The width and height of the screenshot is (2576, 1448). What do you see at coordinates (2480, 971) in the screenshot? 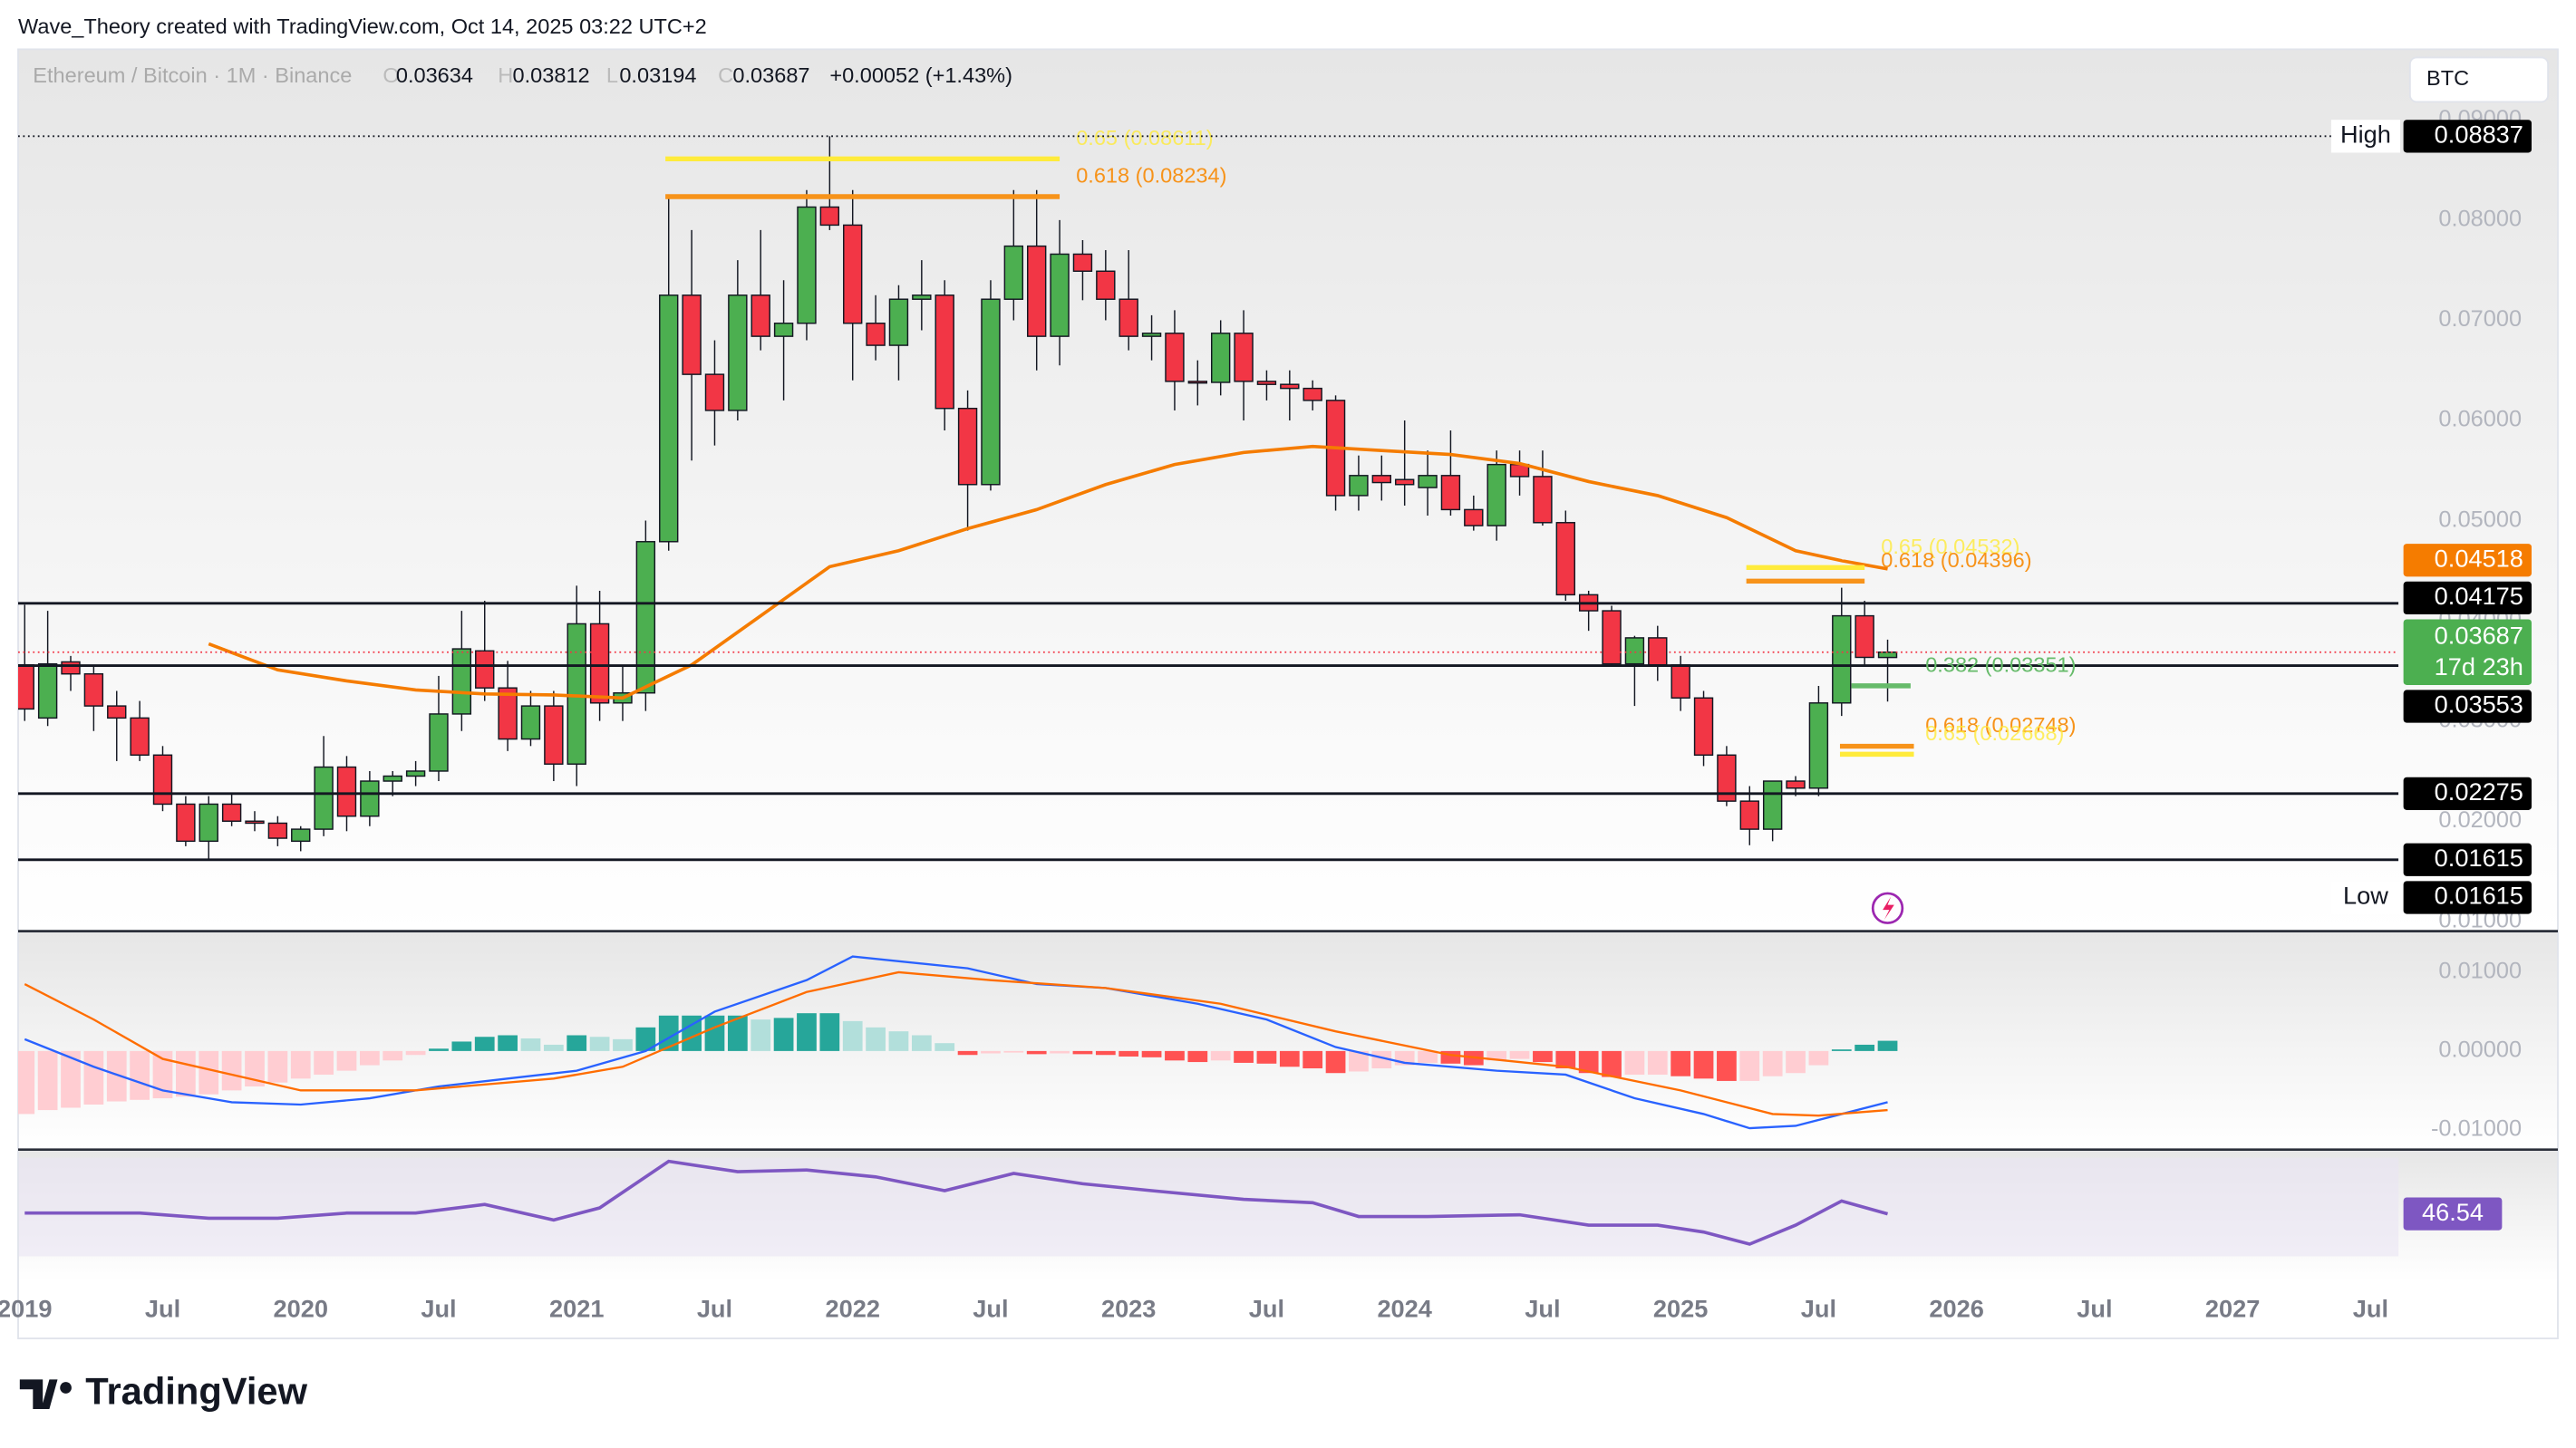
I see `y-tick-label: 0.01000` at bounding box center [2480, 971].